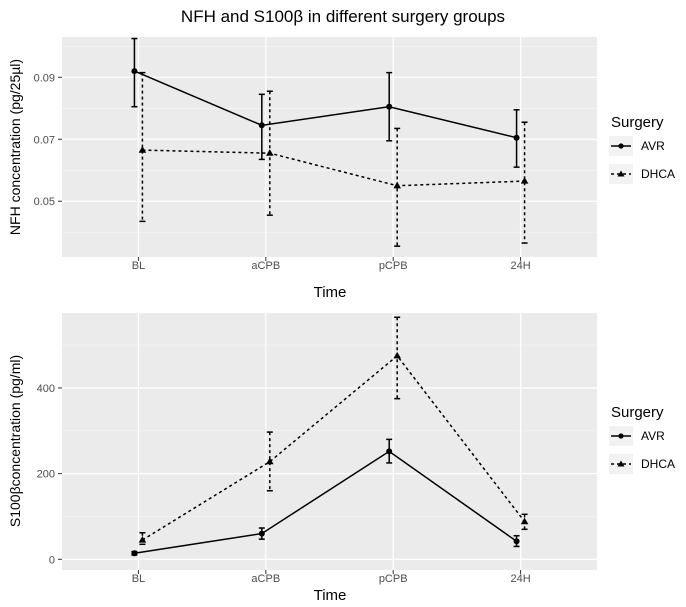  Describe the element at coordinates (658, 174) in the screenshot. I see `top-legend-label-dhca: DHCA` at that location.